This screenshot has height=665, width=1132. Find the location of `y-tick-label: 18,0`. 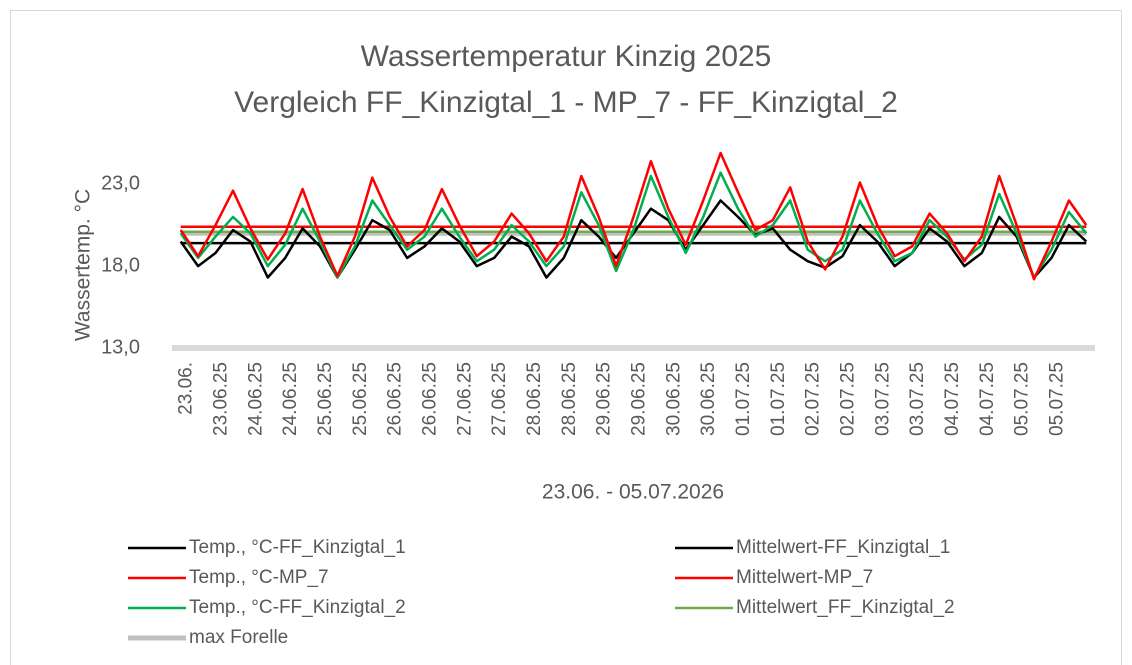

y-tick-label: 18,0 is located at coordinates (120, 265).